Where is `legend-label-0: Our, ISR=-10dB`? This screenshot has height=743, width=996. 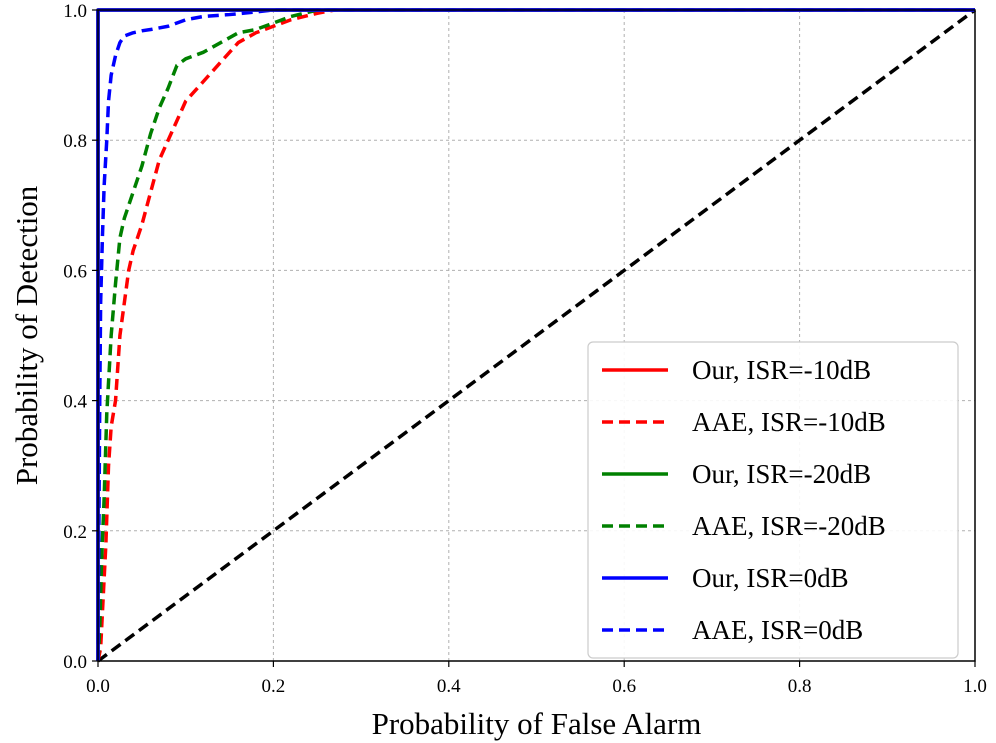
legend-label-0: Our, ISR=-10dB is located at coordinates (781, 370).